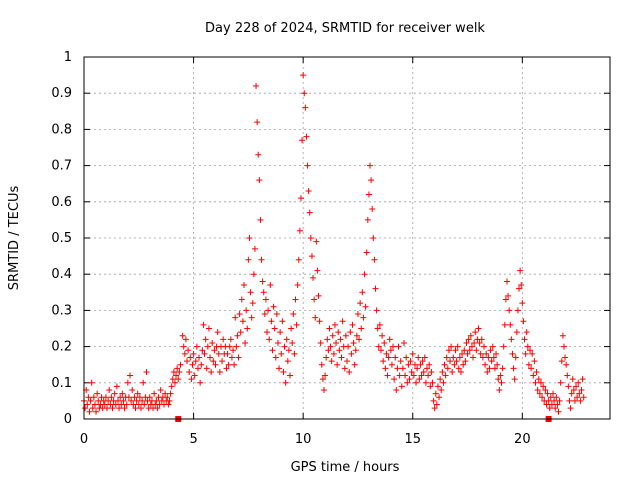 This screenshot has height=480, width=640. Describe the element at coordinates (61, 238) in the screenshot. I see `y-tick-label: 0.5` at that location.